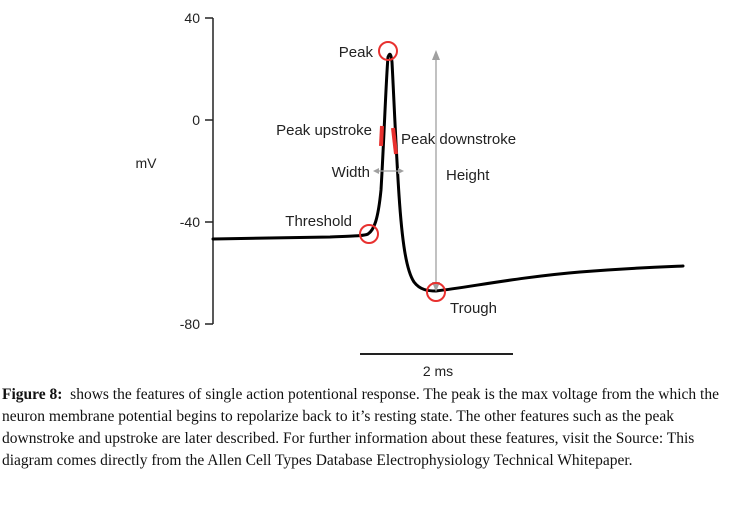 Image resolution: width=751 pixels, height=517 pixels. Describe the element at coordinates (196, 120) in the screenshot. I see `y-tick-label-0: 0` at that location.